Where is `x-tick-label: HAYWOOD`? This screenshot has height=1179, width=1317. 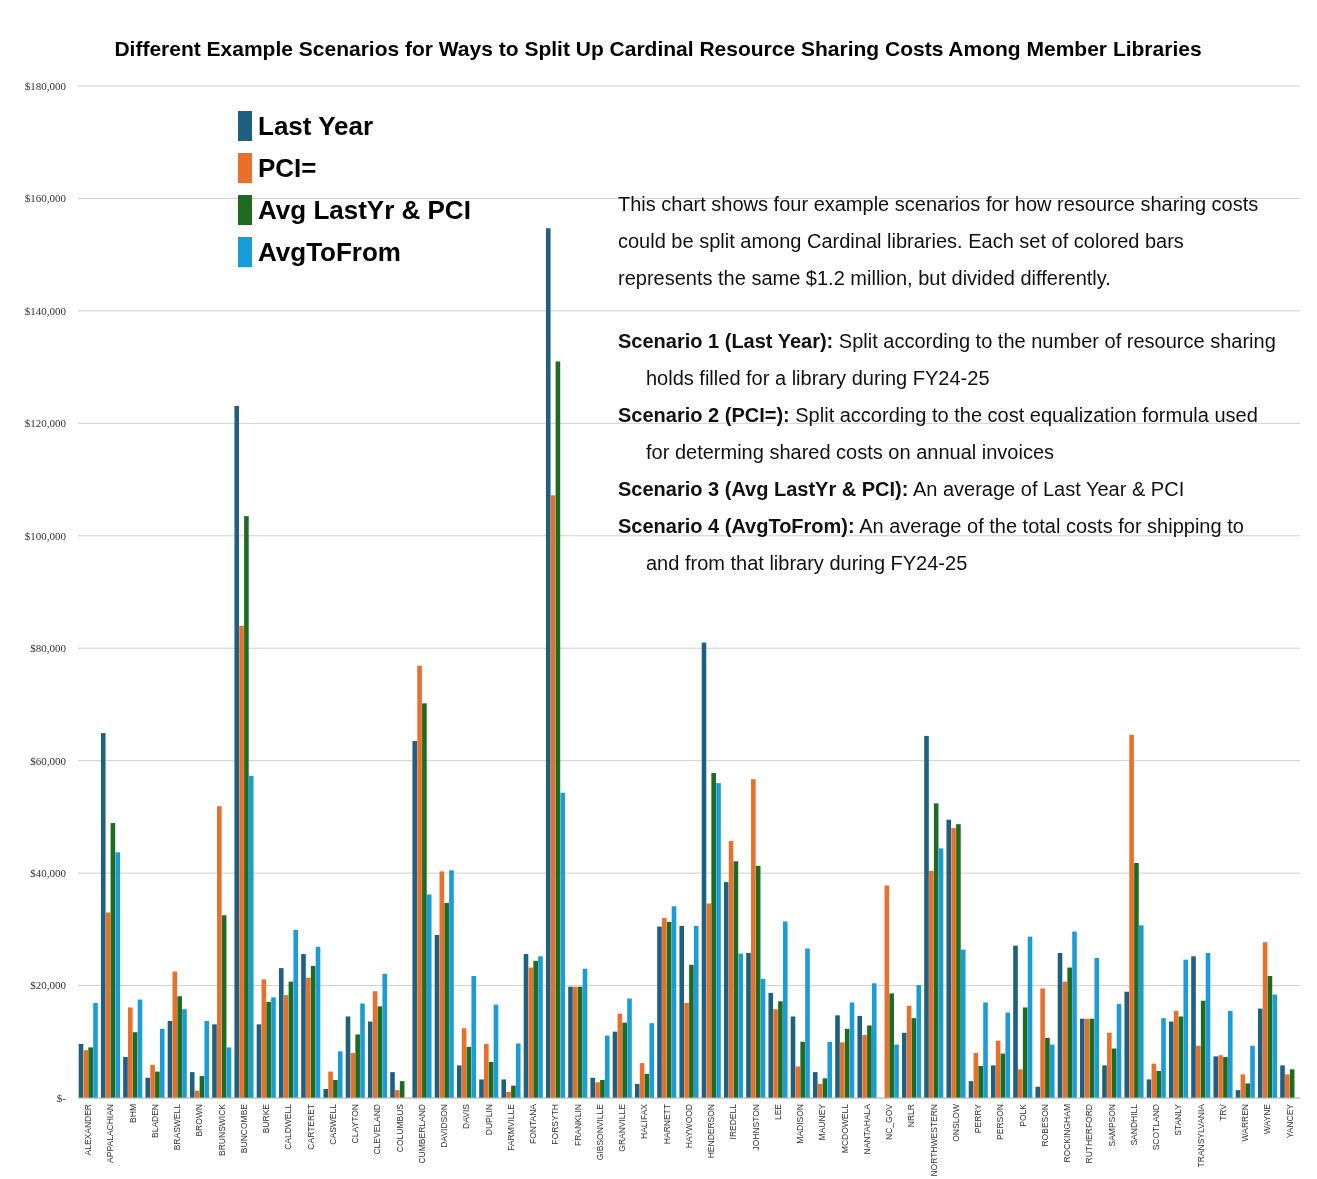
x-tick-label: HAYWOOD is located at coordinates (688, 1126).